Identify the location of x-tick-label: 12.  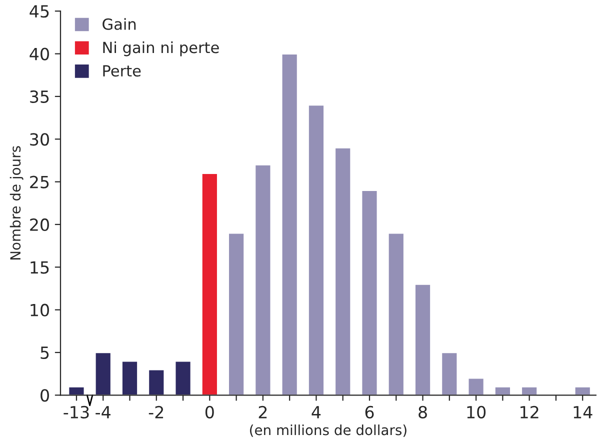
(529, 412).